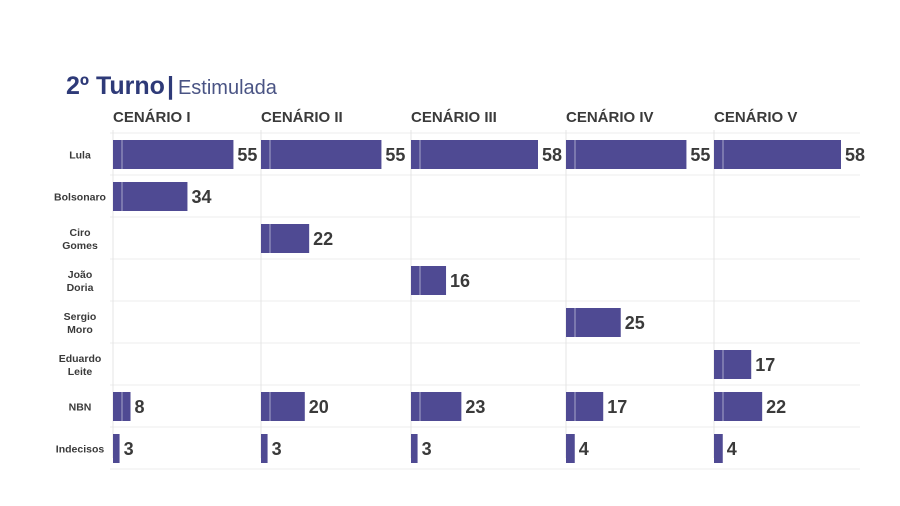 The height and width of the screenshot is (506, 900). I want to click on panel-title-cenario-ii: CENÁRIO II, so click(302, 117).